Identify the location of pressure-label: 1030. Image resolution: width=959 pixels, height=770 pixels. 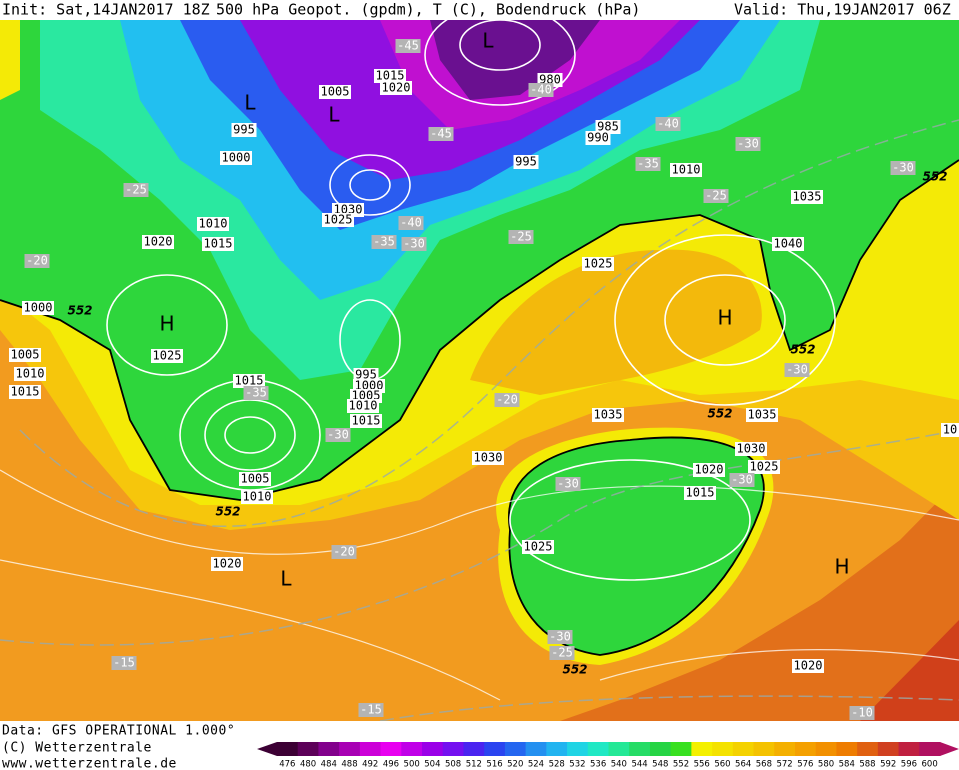
(488, 458).